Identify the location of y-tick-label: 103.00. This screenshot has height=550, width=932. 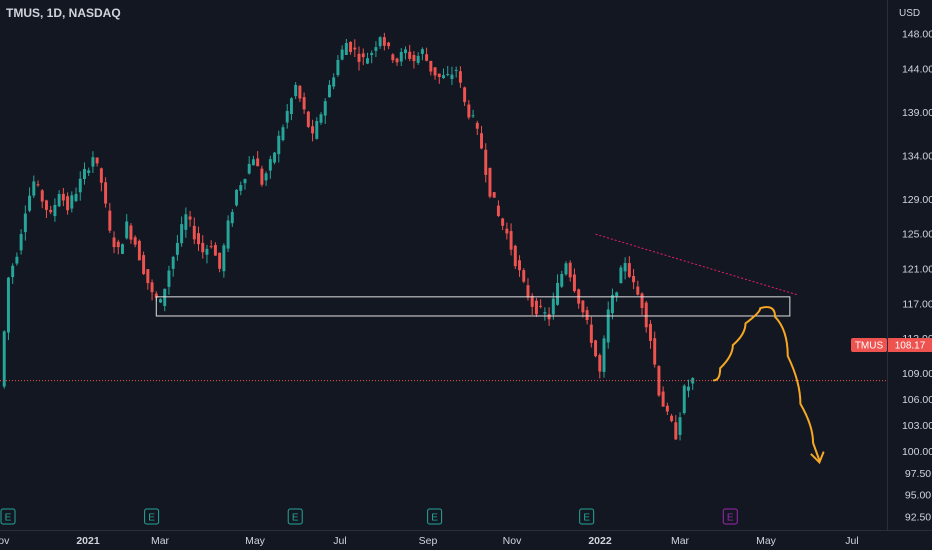
(917, 426).